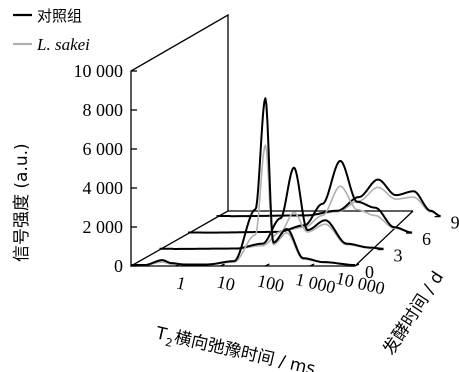 Image resolution: width=459 pixels, height=372 pixels. I want to click on depth-tick-label: 3, so click(398, 256).